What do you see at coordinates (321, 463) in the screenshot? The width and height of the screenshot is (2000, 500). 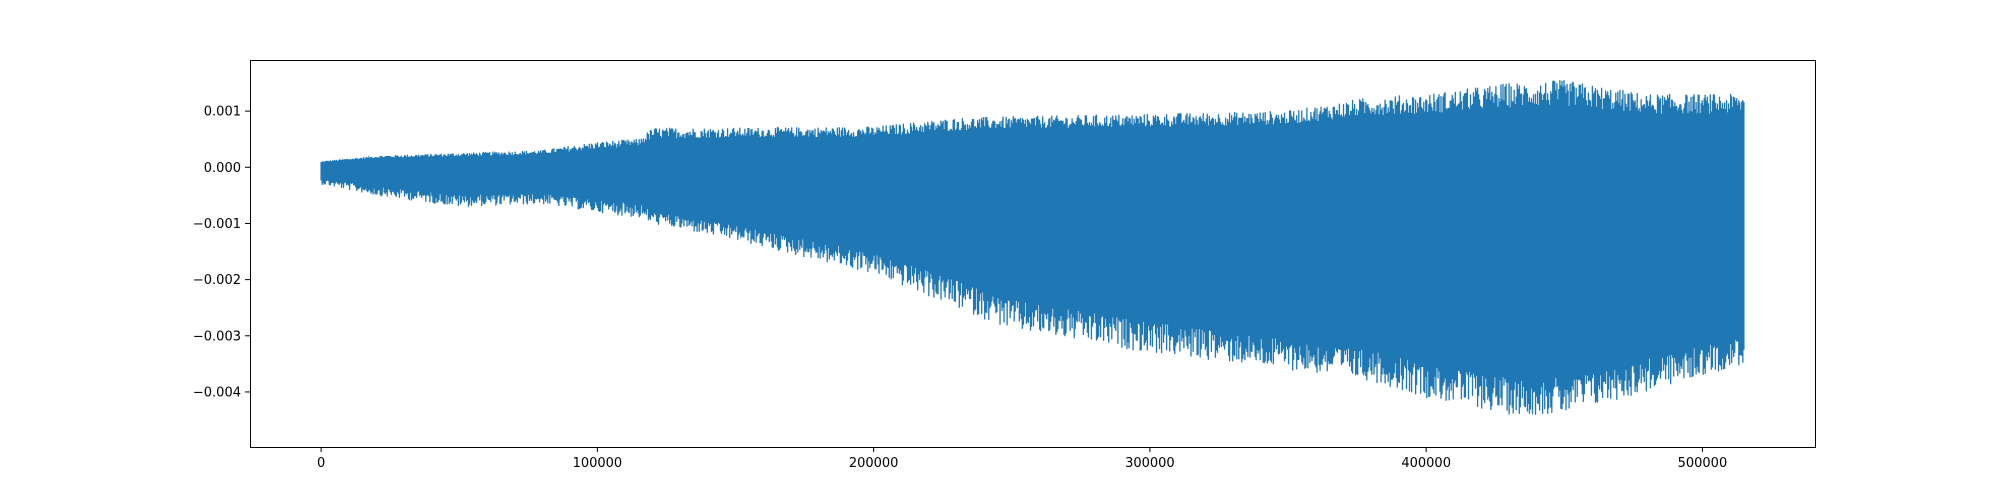 I see `x-tick-label: 0` at bounding box center [321, 463].